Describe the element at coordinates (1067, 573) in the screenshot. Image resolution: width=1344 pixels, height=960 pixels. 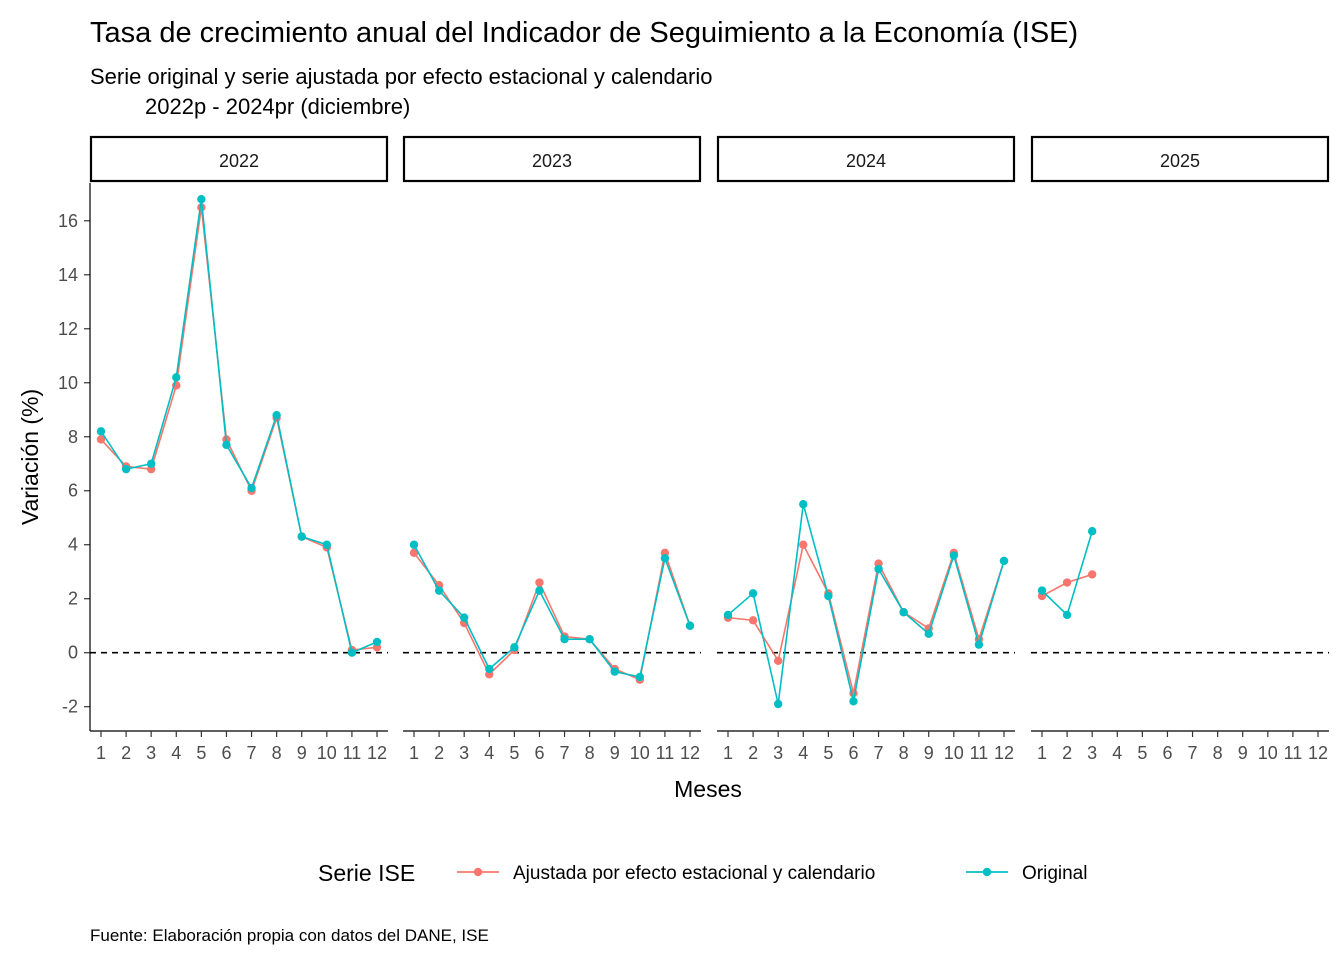
I see `series-original-2025` at that location.